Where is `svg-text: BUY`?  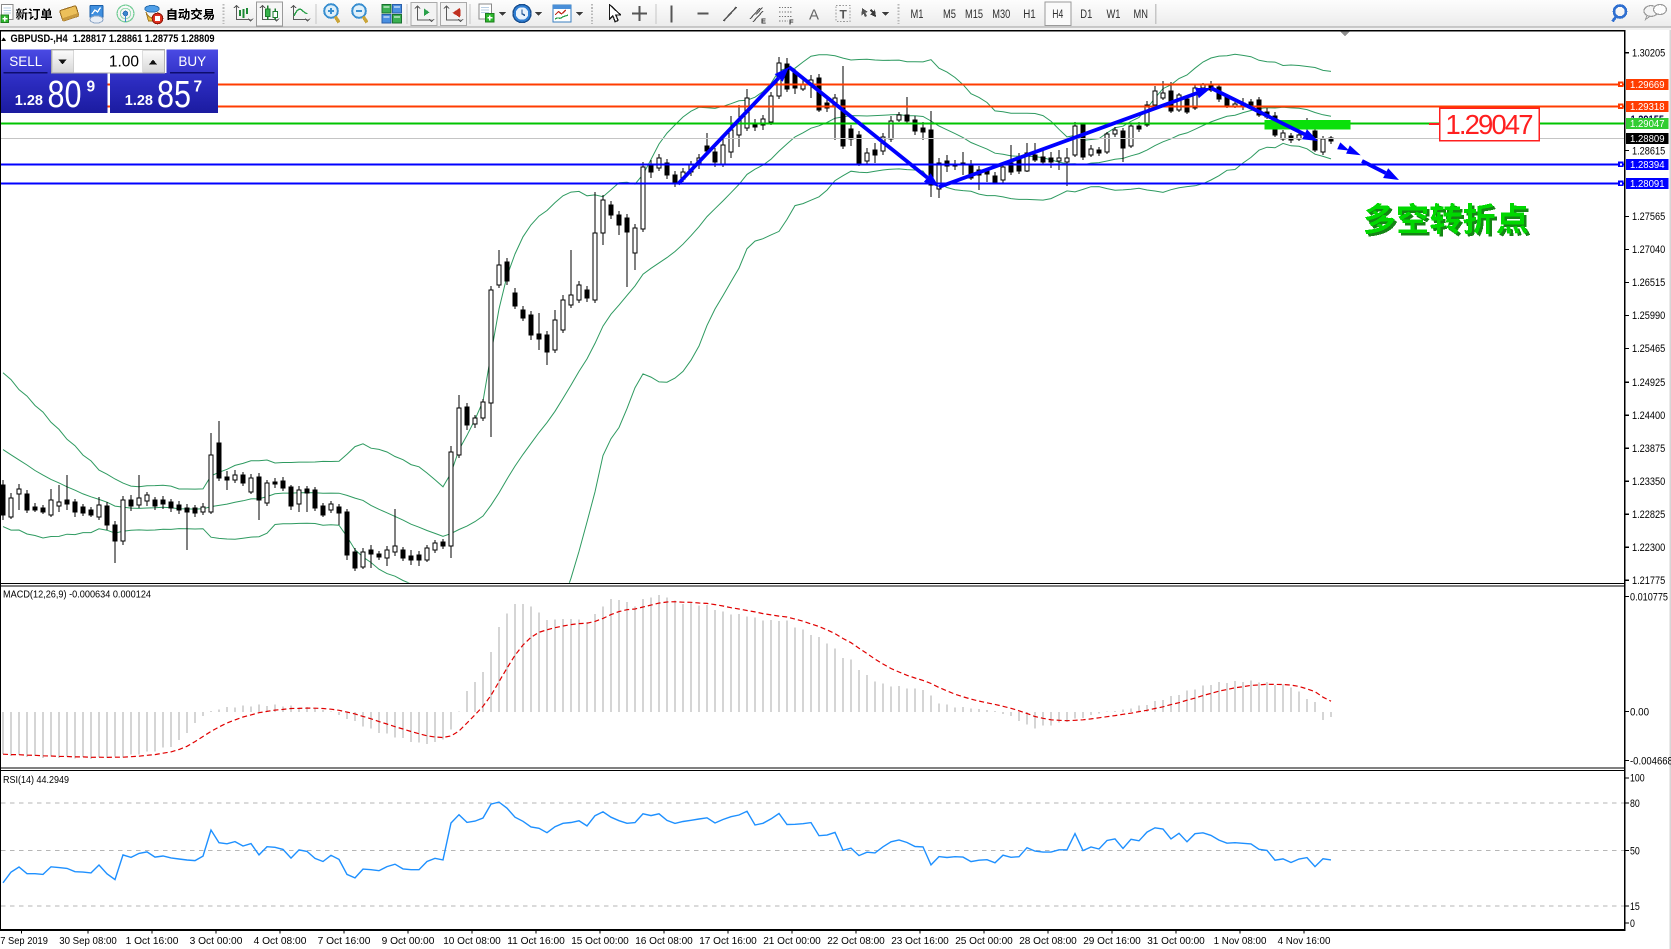
svg-text: BUY is located at coordinates (192, 61).